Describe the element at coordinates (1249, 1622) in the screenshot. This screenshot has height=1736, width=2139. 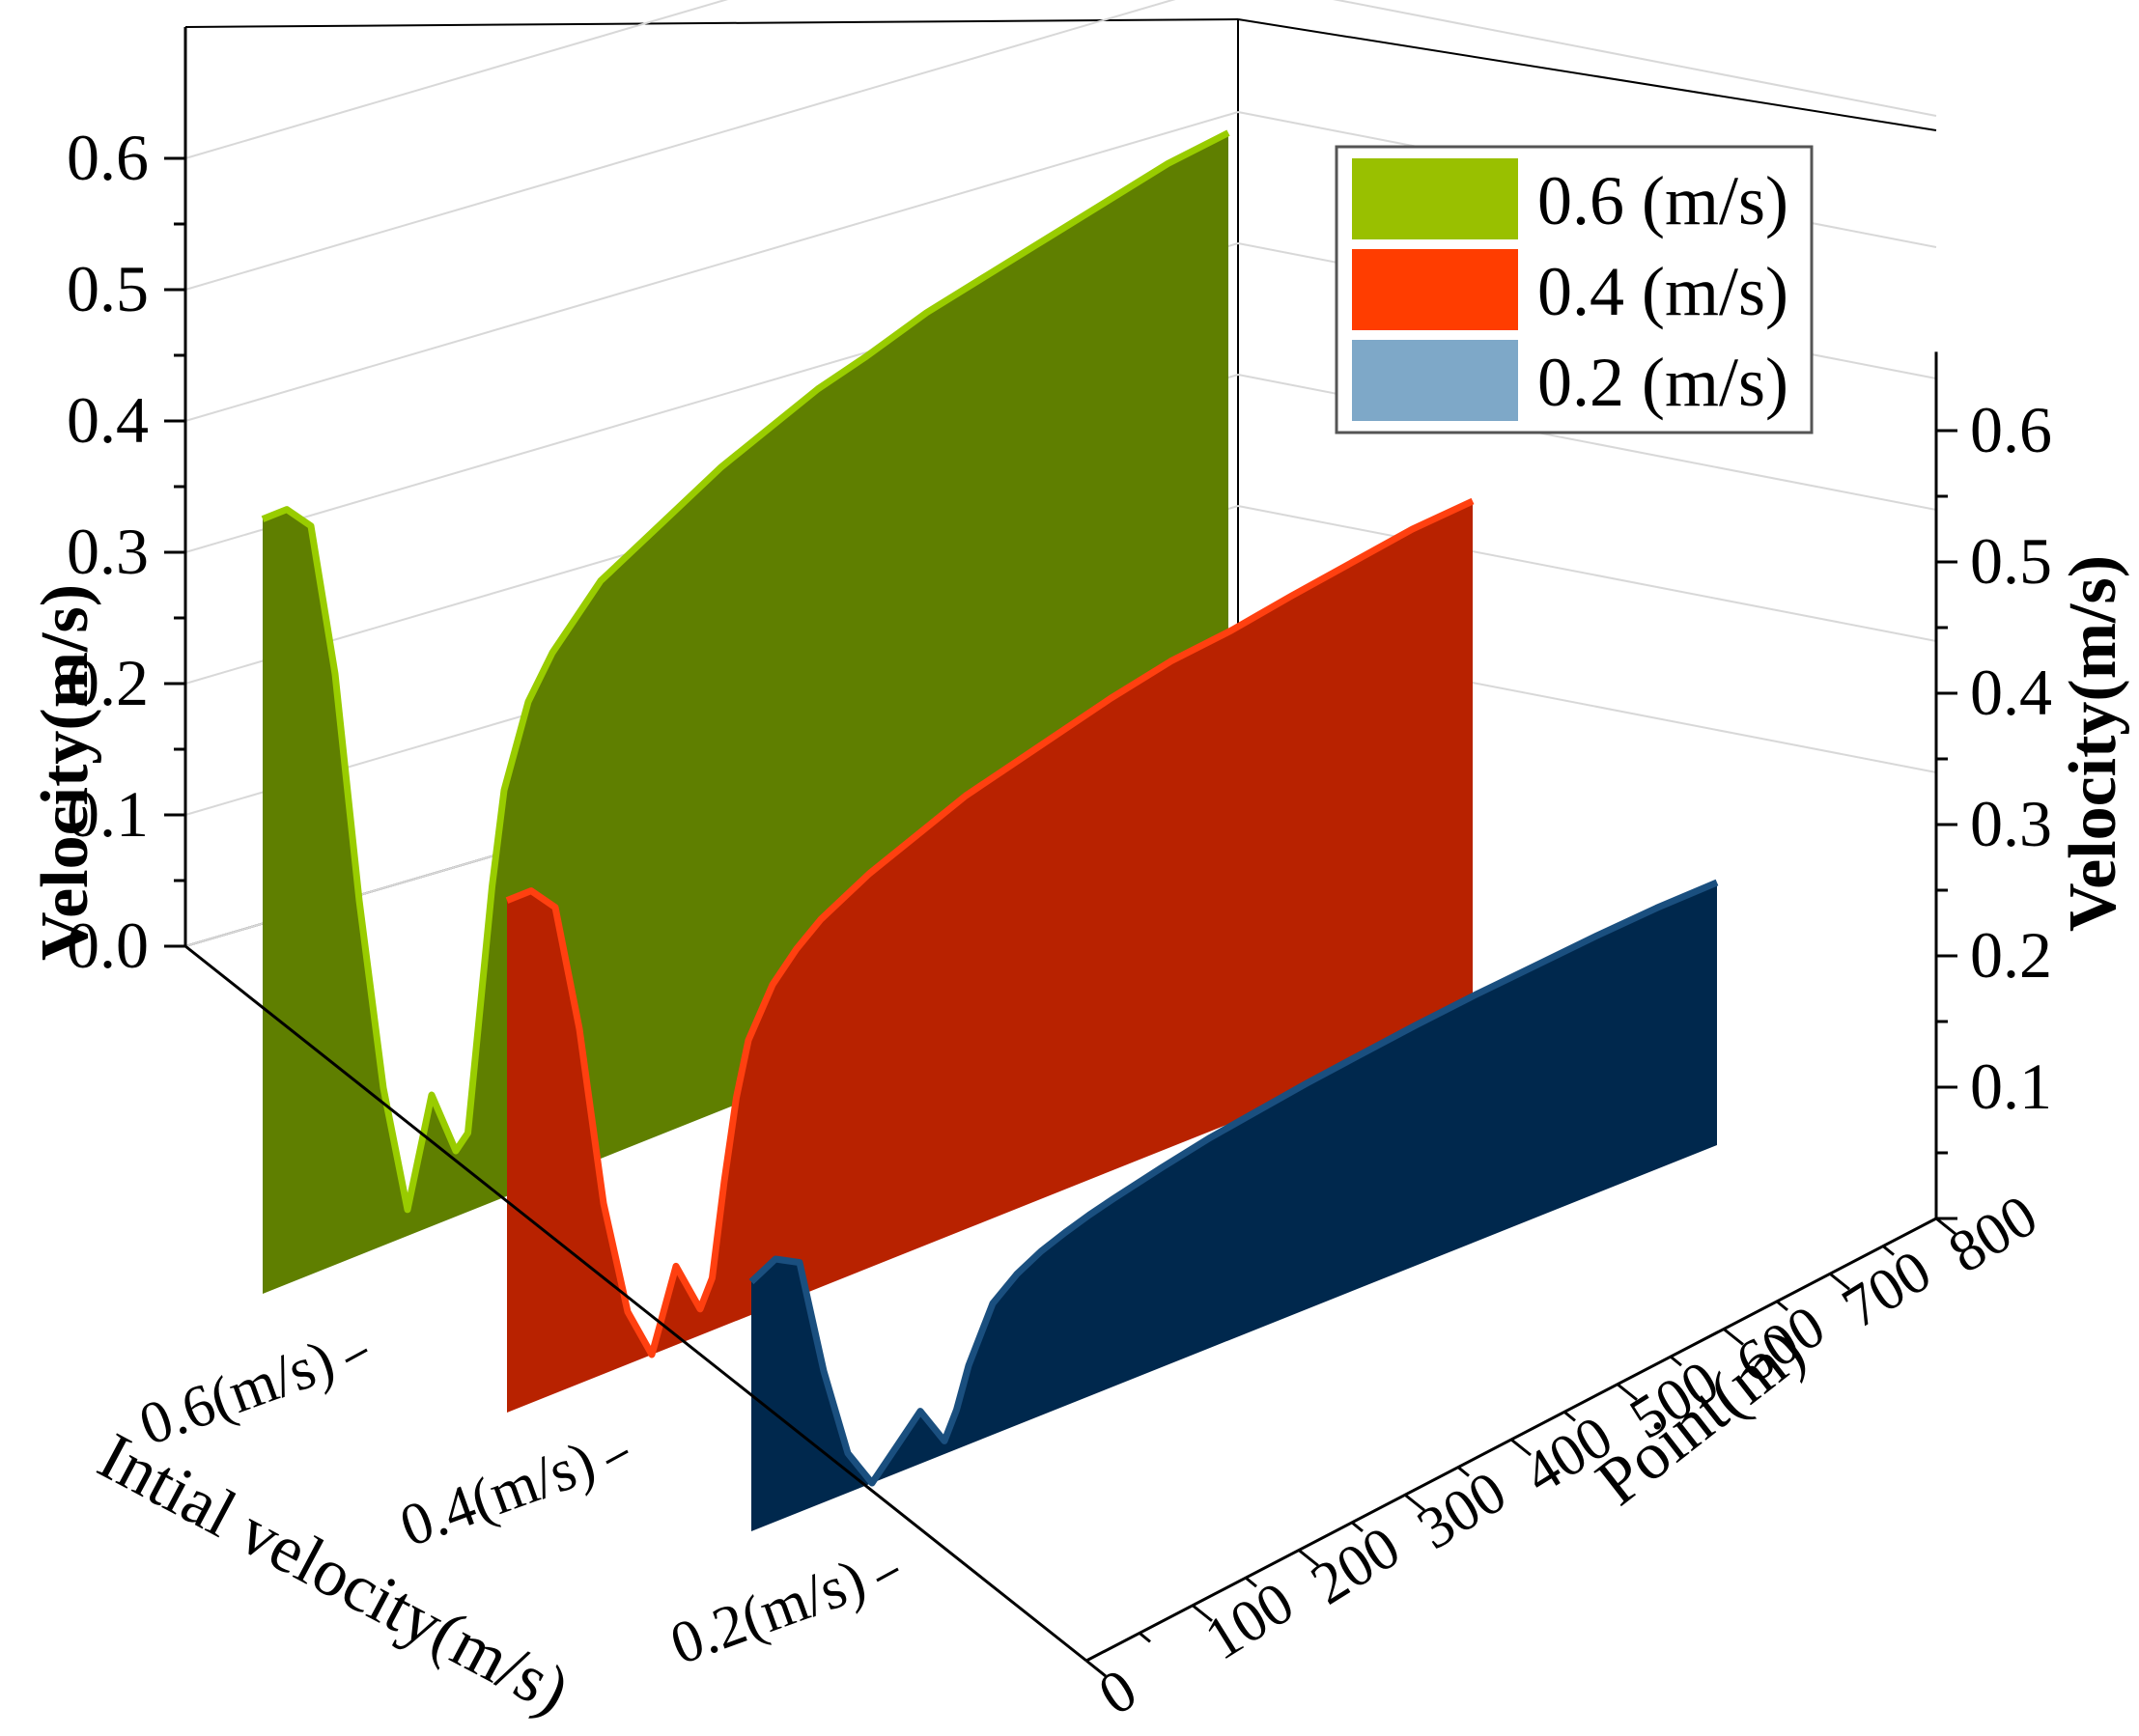
I see `x-tick-label: 100` at that location.